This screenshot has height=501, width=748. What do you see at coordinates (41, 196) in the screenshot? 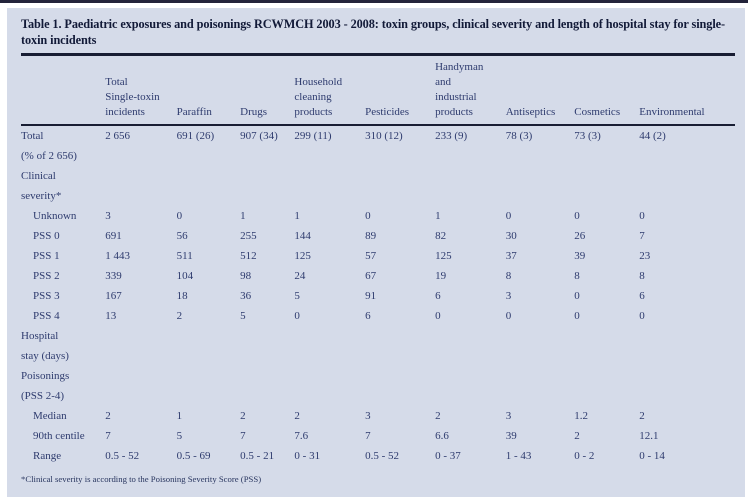
I see `row-label-line: severity*` at bounding box center [41, 196].